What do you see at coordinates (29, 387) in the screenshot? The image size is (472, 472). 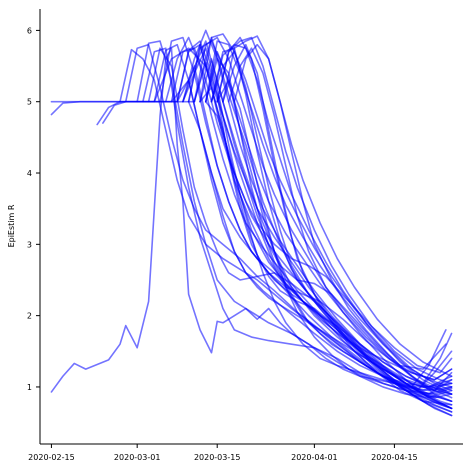 I see `y-tick-label: 1` at bounding box center [29, 387].